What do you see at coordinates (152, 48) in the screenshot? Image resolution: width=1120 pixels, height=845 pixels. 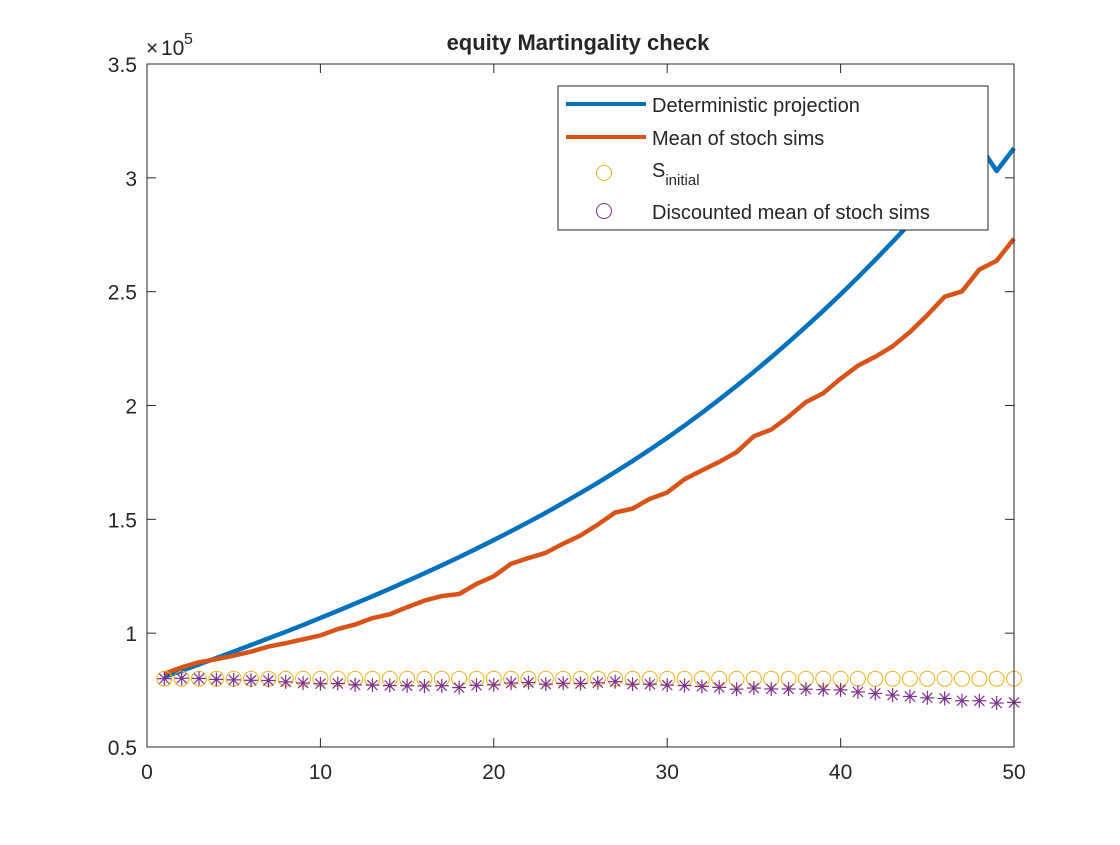 I see `y-exponent-times: ×` at bounding box center [152, 48].